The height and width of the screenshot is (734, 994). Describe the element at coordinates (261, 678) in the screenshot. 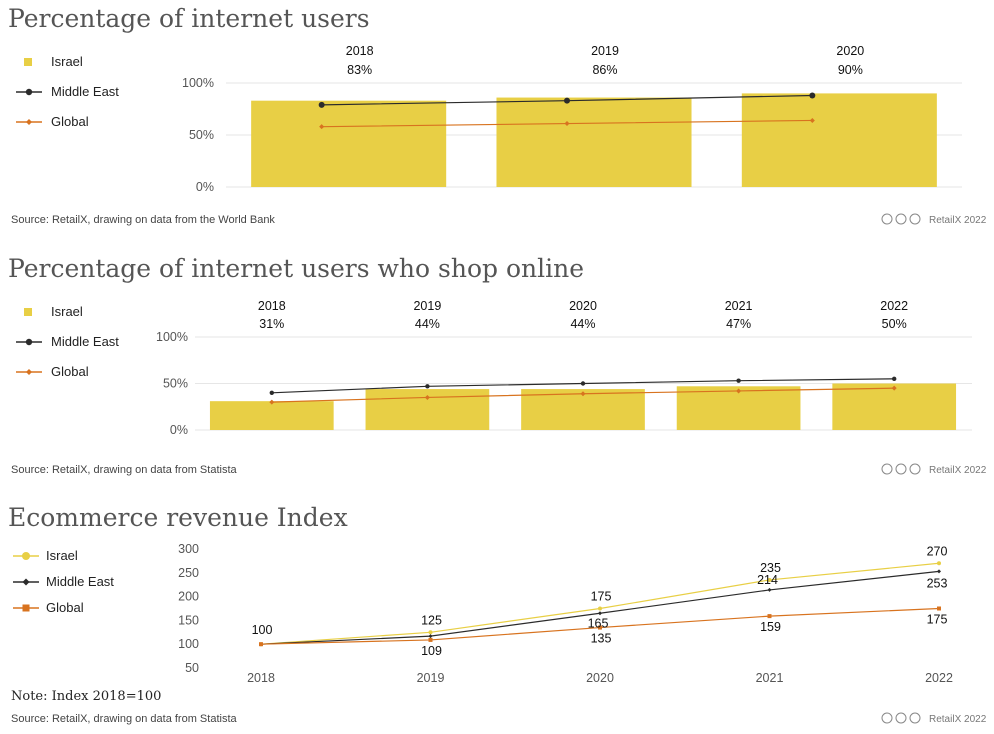

I see `x-tick-label-2018: 2018` at that location.